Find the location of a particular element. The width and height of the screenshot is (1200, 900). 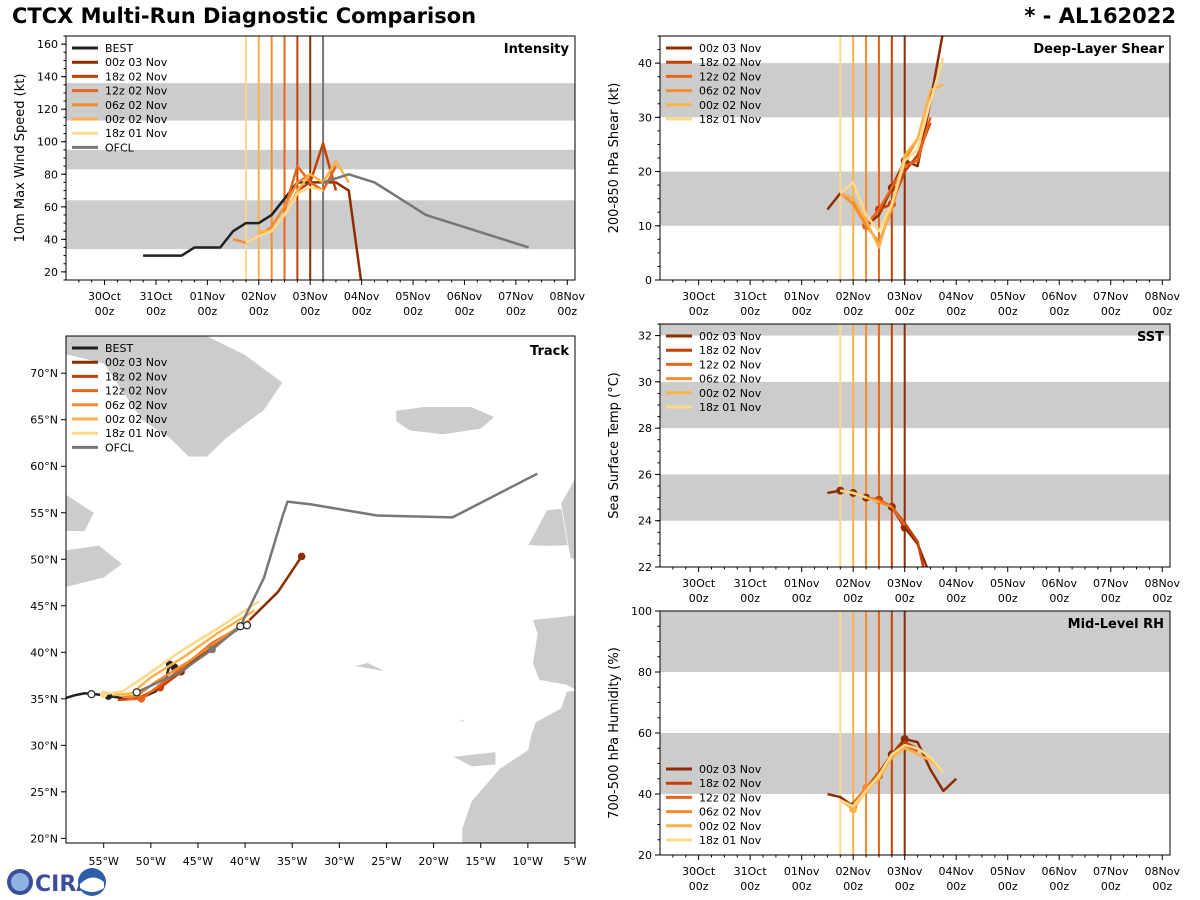

track-ytick-label: 25°N is located at coordinates (44, 792).